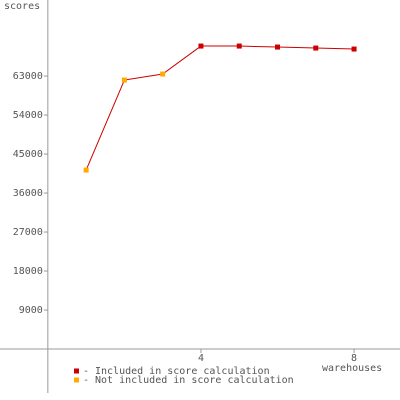 This screenshot has height=400, width=400. Describe the element at coordinates (182, 371) in the screenshot. I see `legend-label: Included in score calculation` at that location.